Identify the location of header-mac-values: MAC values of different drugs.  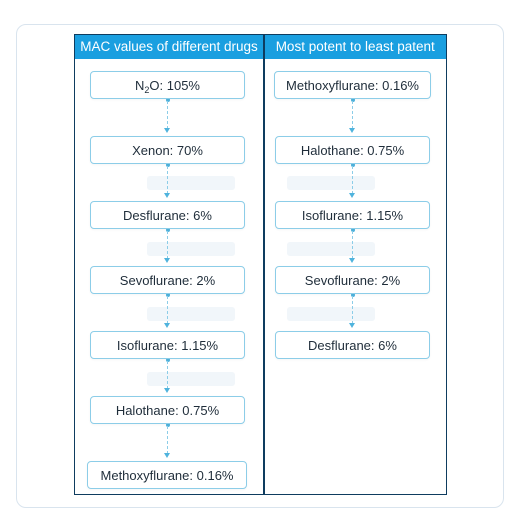
(169, 47).